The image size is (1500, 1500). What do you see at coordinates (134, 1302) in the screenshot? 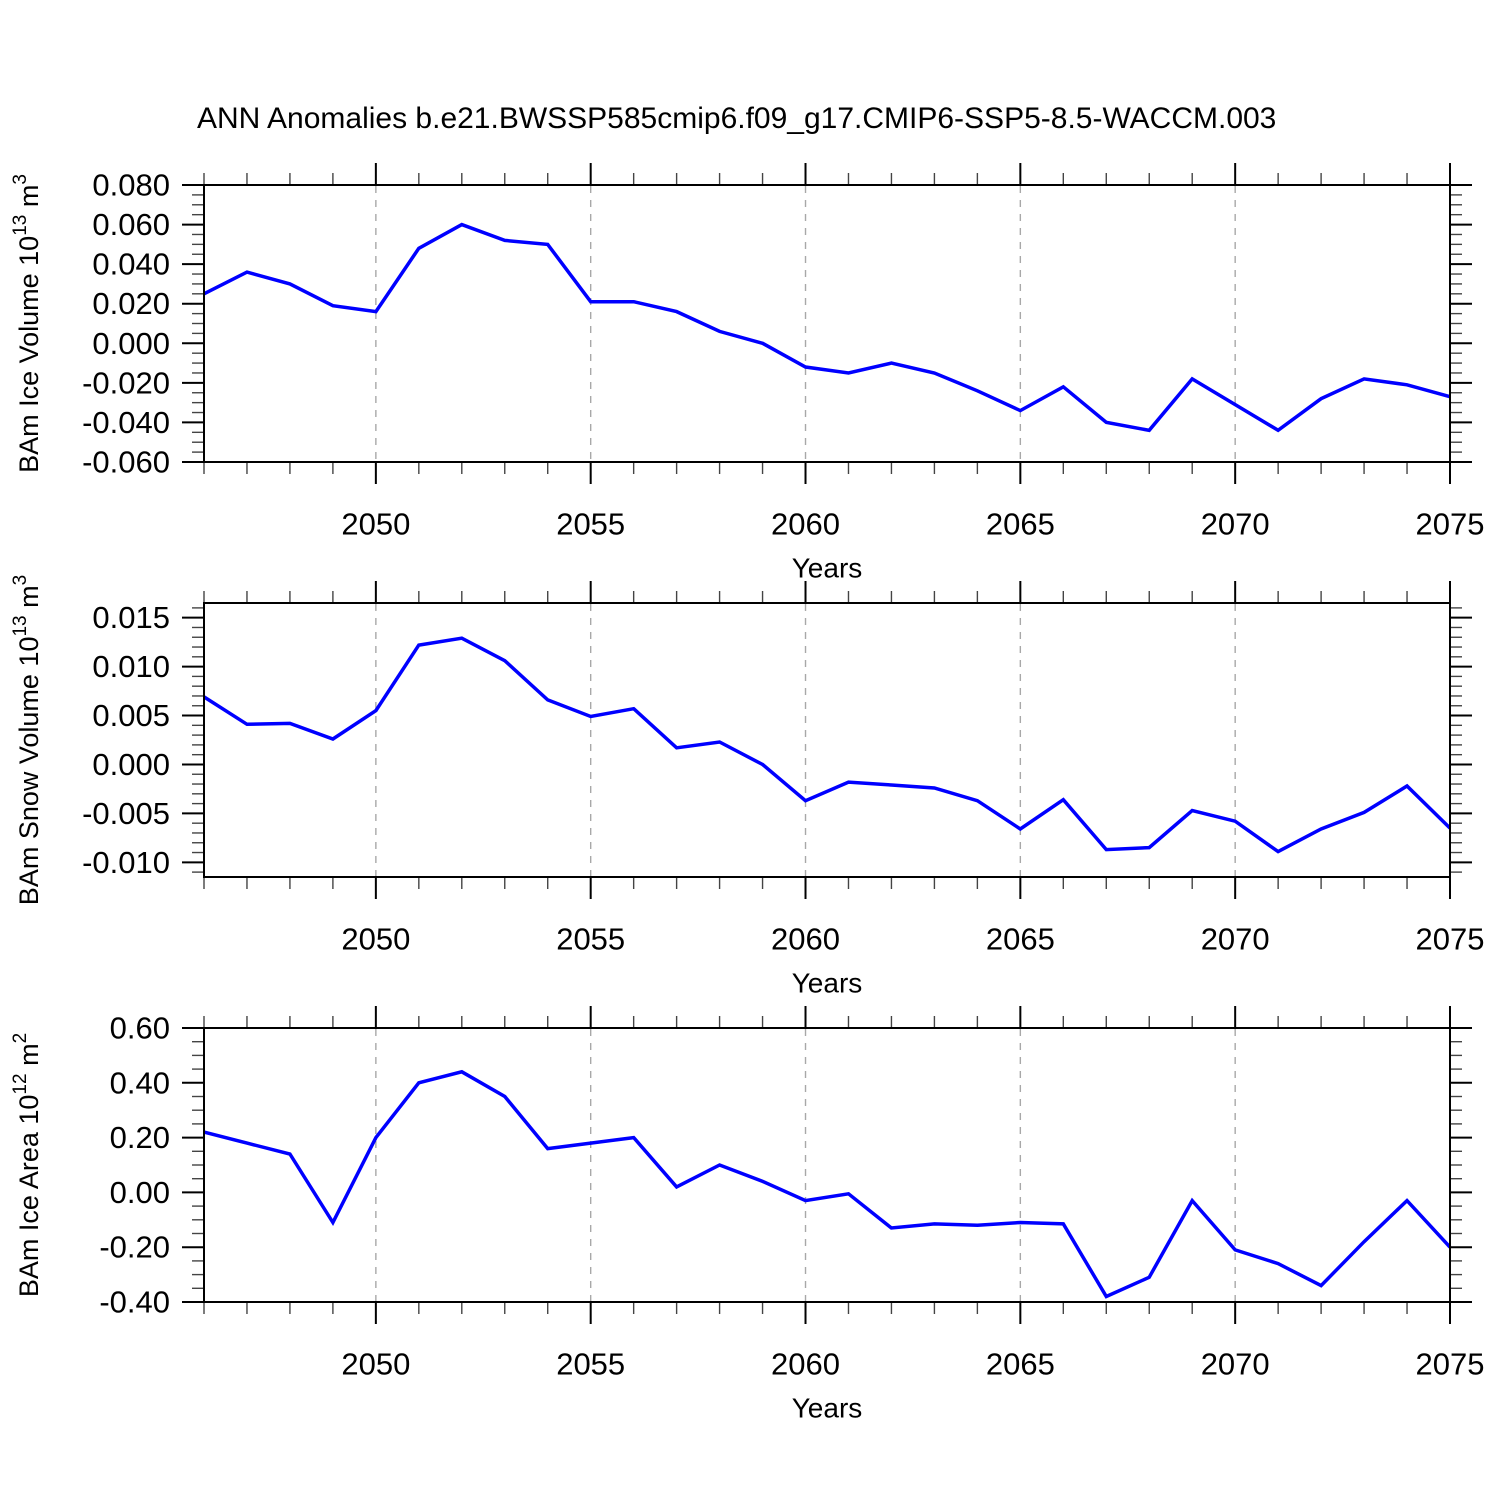
I see `y-tick-label: -0.40` at bounding box center [134, 1302].